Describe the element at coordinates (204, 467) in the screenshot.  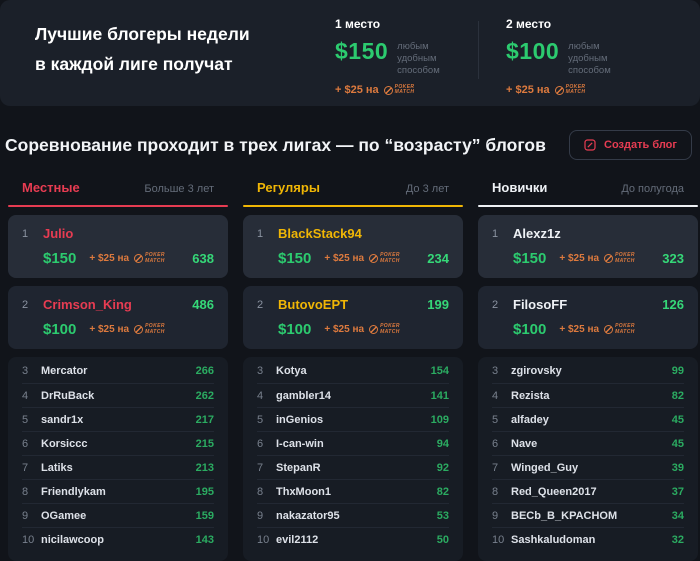
I see `player-score: 213` at that location.